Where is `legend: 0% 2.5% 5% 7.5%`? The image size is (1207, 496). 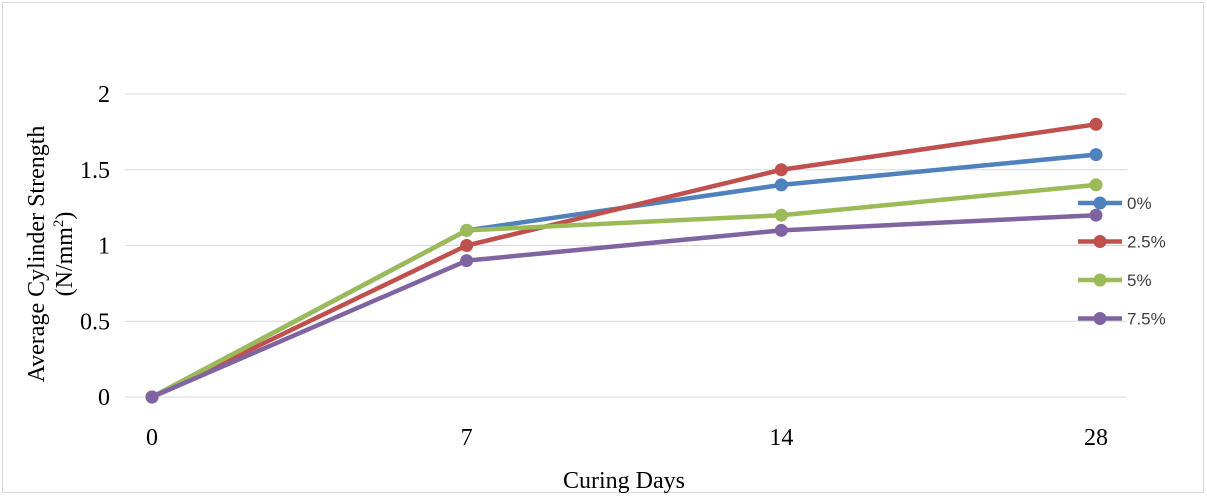 legend: 0% 2.5% 5% 7.5% is located at coordinates (1122, 261).